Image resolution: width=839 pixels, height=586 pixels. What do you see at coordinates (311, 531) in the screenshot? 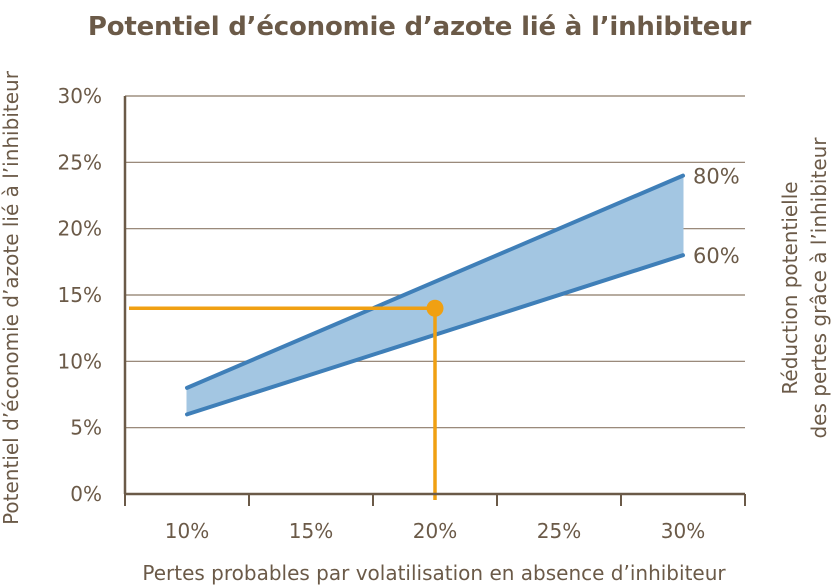
I see `x-tick-label: 15%` at bounding box center [311, 531].